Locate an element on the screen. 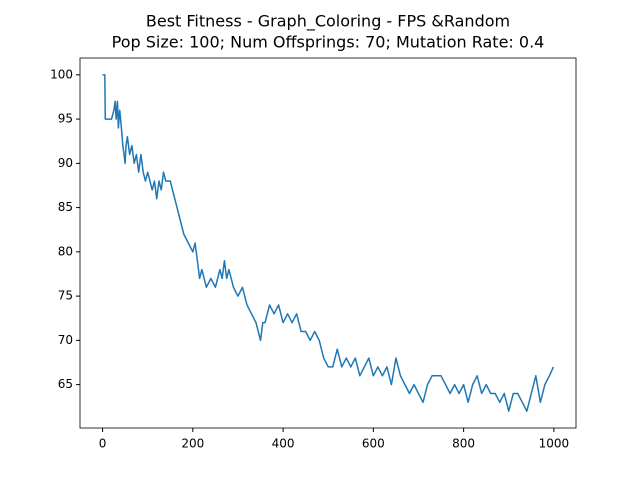  x-tick-label: 1000 is located at coordinates (554, 444).